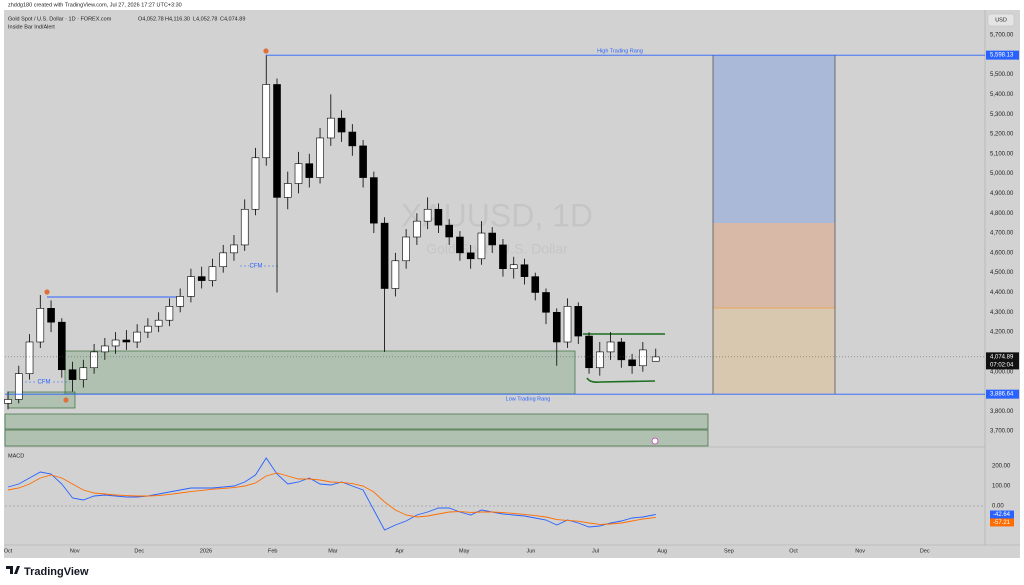 The image size is (1024, 585). I want to click on currency-button, so click(1001, 20).